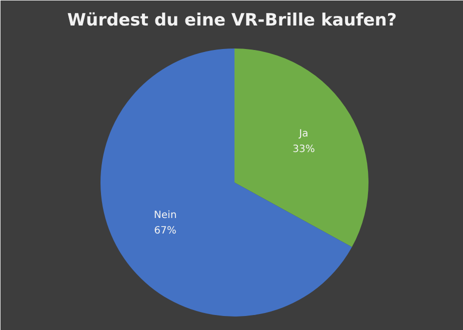 Image resolution: width=463 pixels, height=330 pixels. What do you see at coordinates (165, 216) in the screenshot?
I see `slice-label: Nein` at bounding box center [165, 216].